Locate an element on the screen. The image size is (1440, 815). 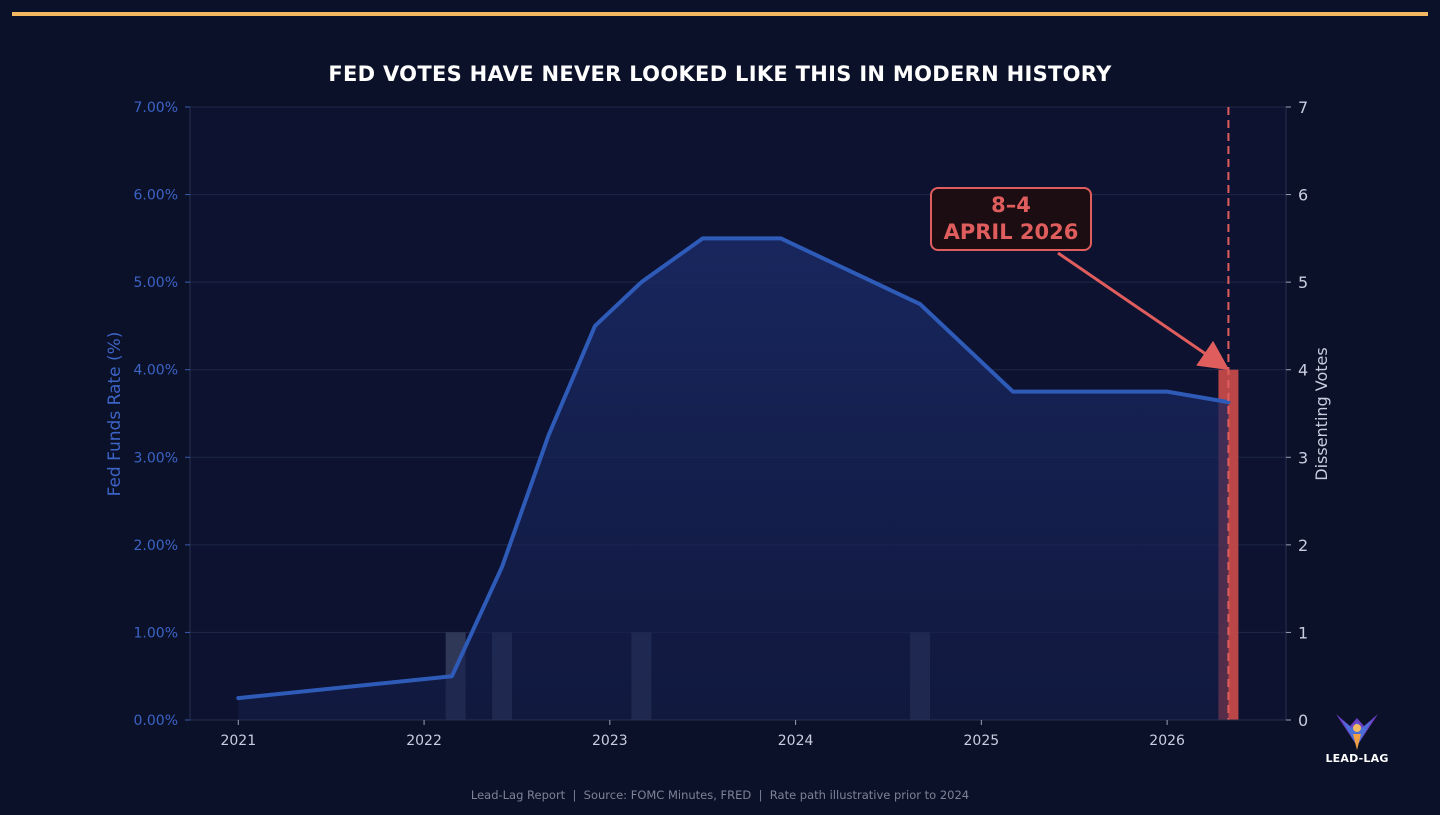
y2-tick-label-5: 5 is located at coordinates (1303, 282).